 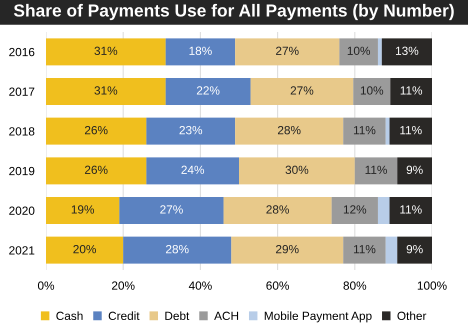 What do you see at coordinates (432, 285) in the screenshot?
I see `x-tick-label: 100%` at bounding box center [432, 285].